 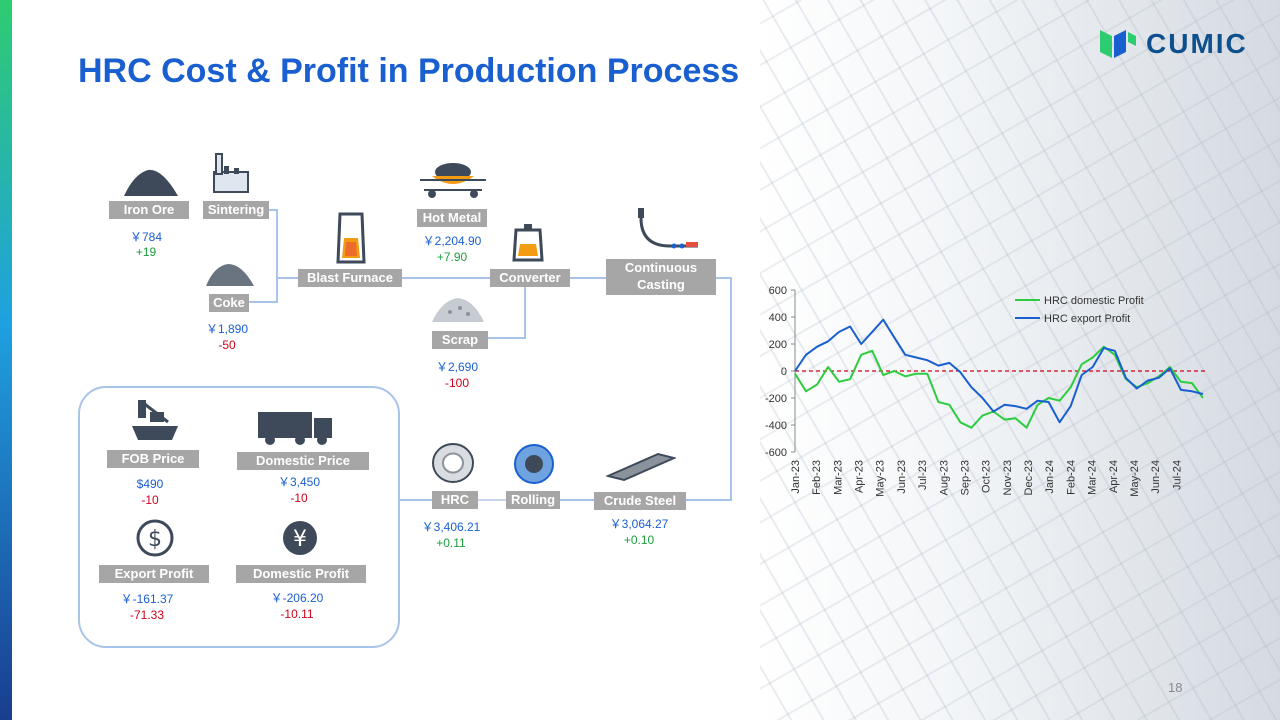 I want to click on x-tick-label: Dec-23, so click(x=1029, y=477).